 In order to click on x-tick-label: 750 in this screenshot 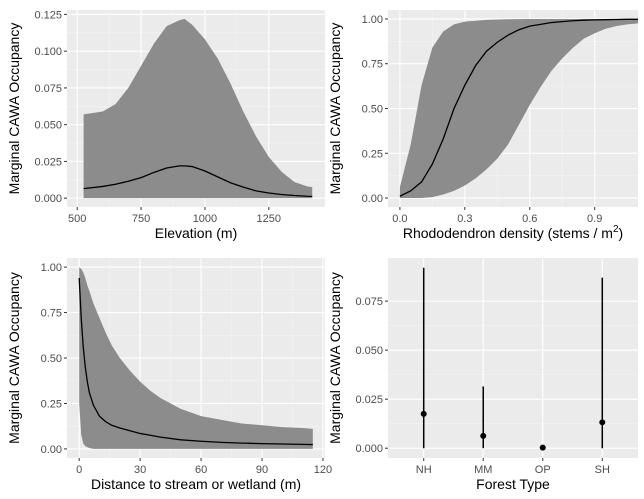, I will do `click(141, 219)`.